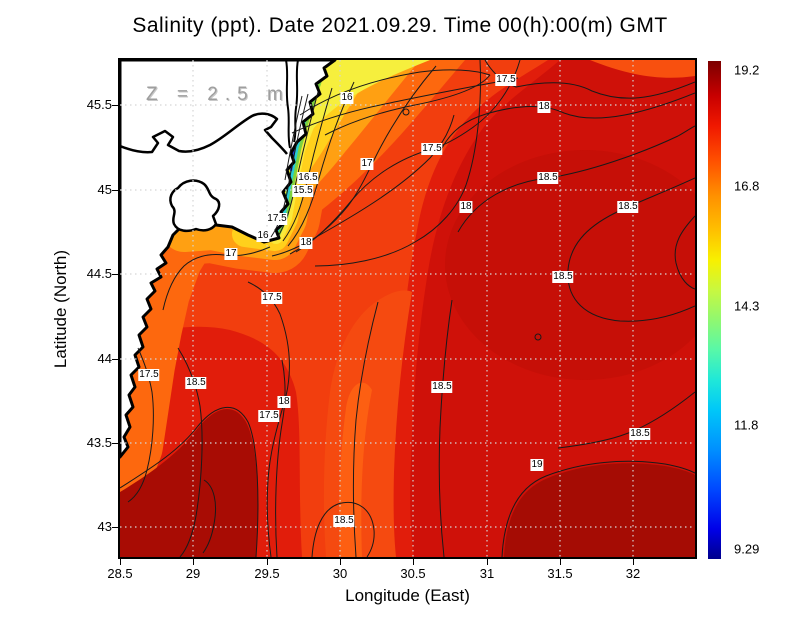  I want to click on colorbar-tick-label: 19.2, so click(747, 70).